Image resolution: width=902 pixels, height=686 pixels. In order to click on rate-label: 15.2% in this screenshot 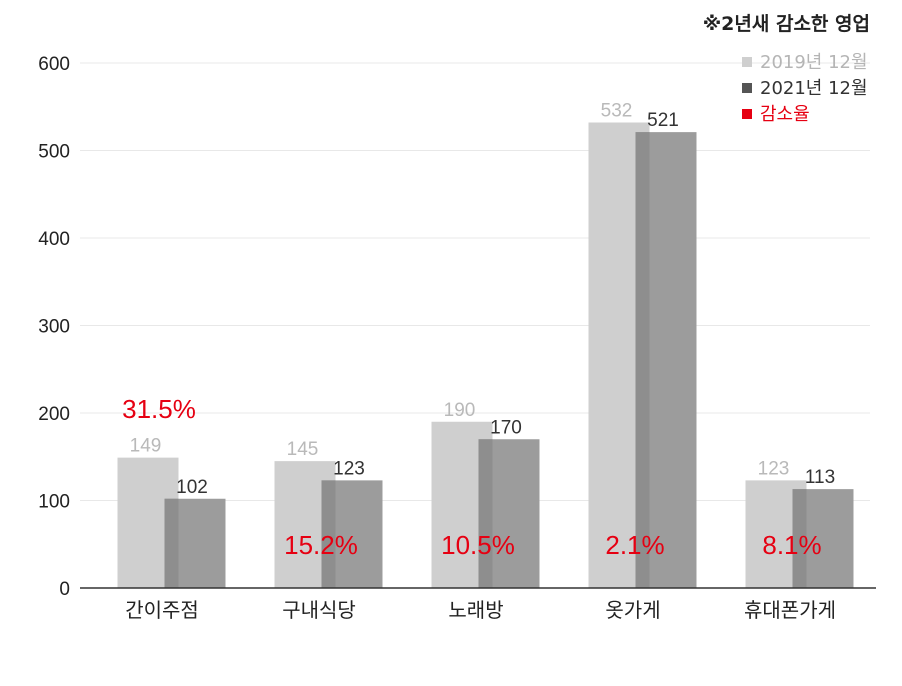, I will do `click(321, 545)`.